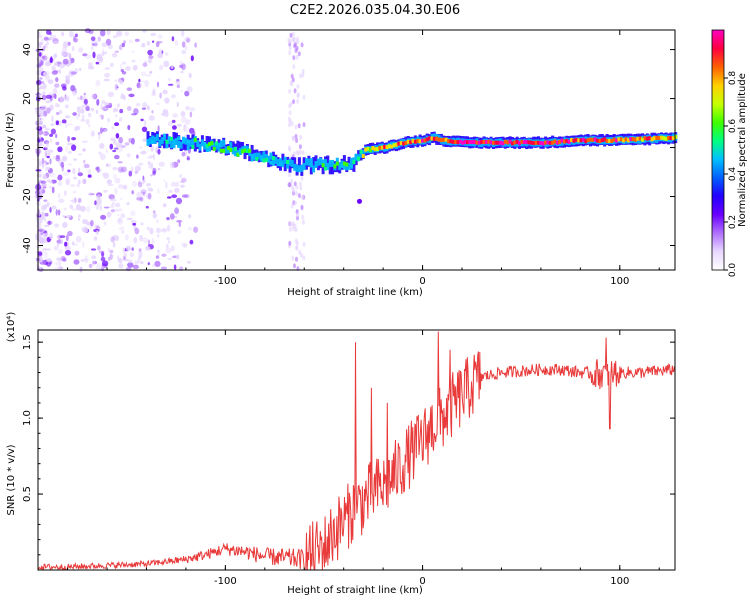  What do you see at coordinates (733, 78) in the screenshot?
I see `colorbar-tick-label: 0.8` at bounding box center [733, 78].